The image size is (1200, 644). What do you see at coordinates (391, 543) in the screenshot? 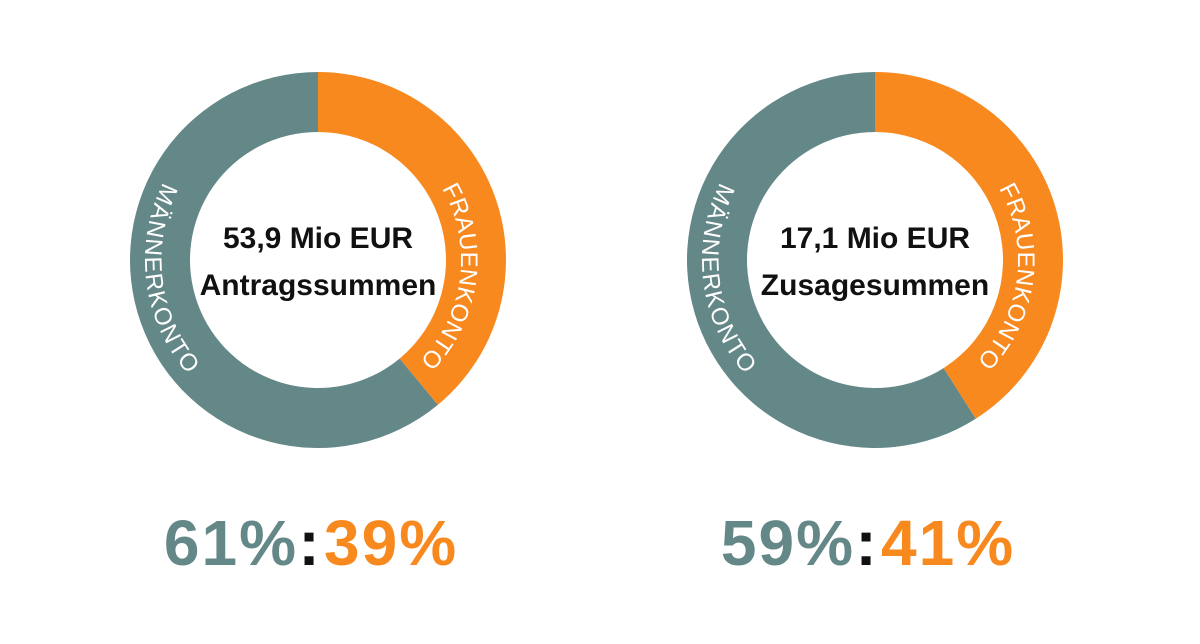
I see `value-label: 39%` at bounding box center [391, 543].